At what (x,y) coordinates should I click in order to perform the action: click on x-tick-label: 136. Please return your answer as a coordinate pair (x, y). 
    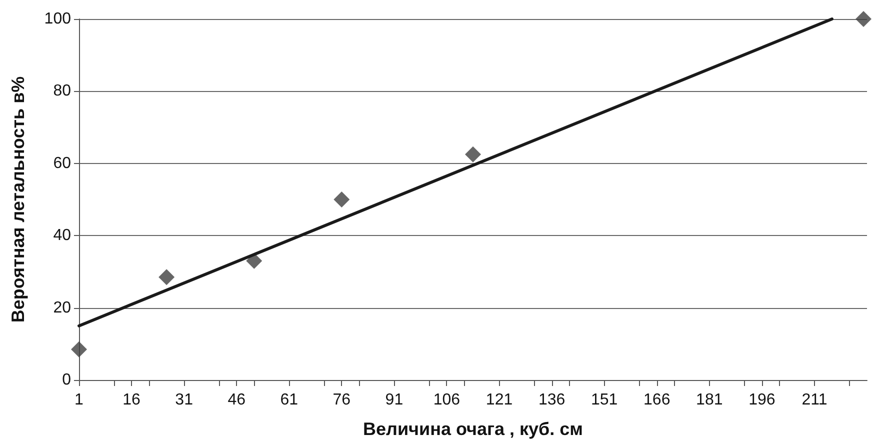
    Looking at the image, I should click on (552, 400).